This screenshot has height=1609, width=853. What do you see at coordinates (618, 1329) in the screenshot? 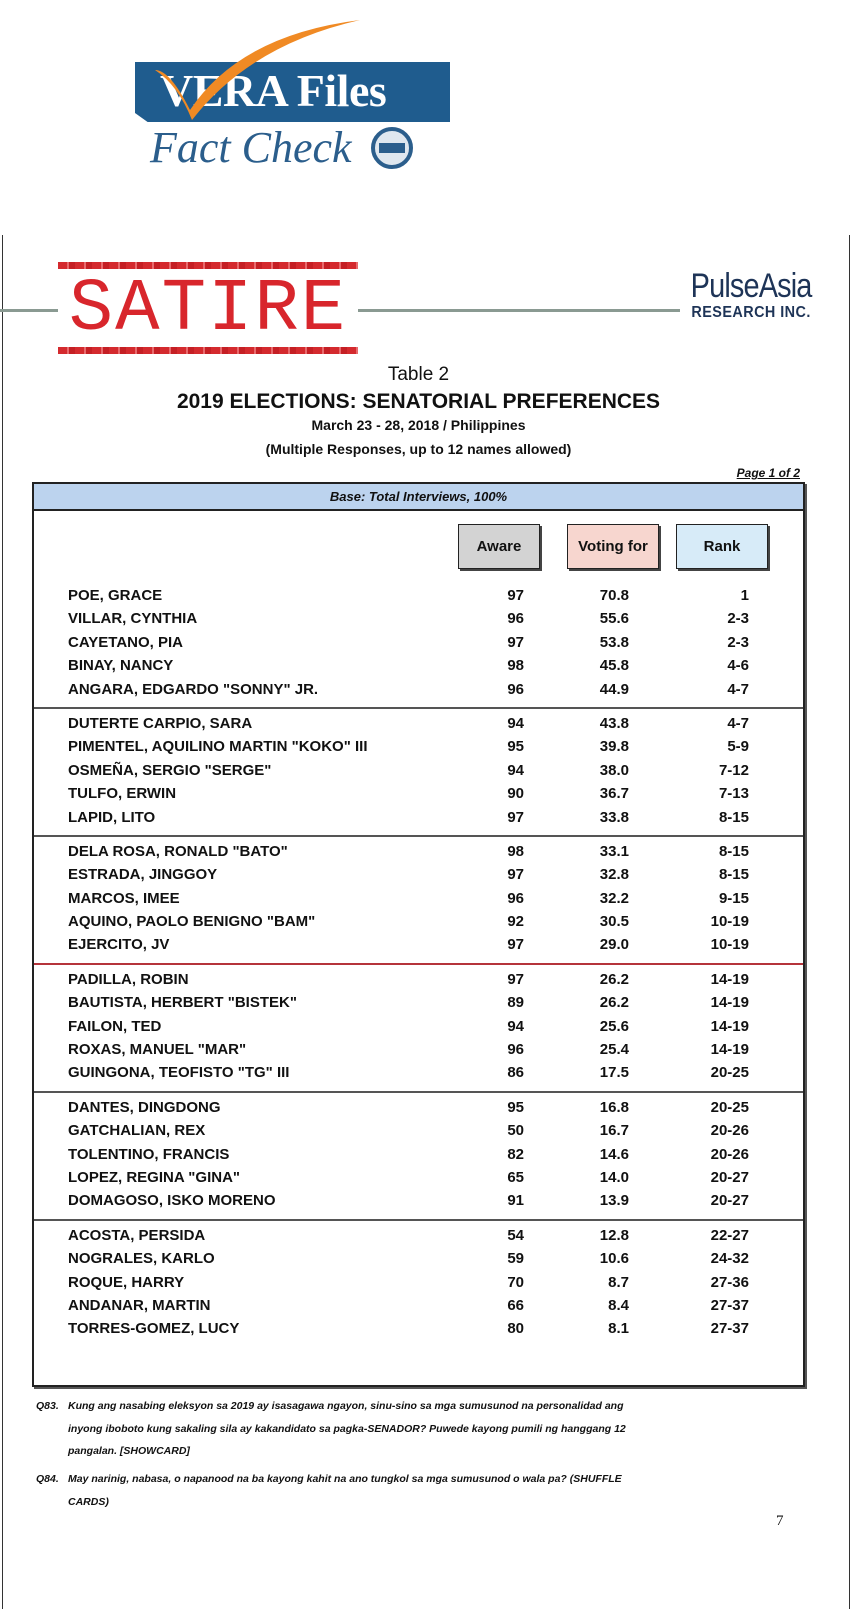
I see `voting-for-value: 8.1` at bounding box center [618, 1329].